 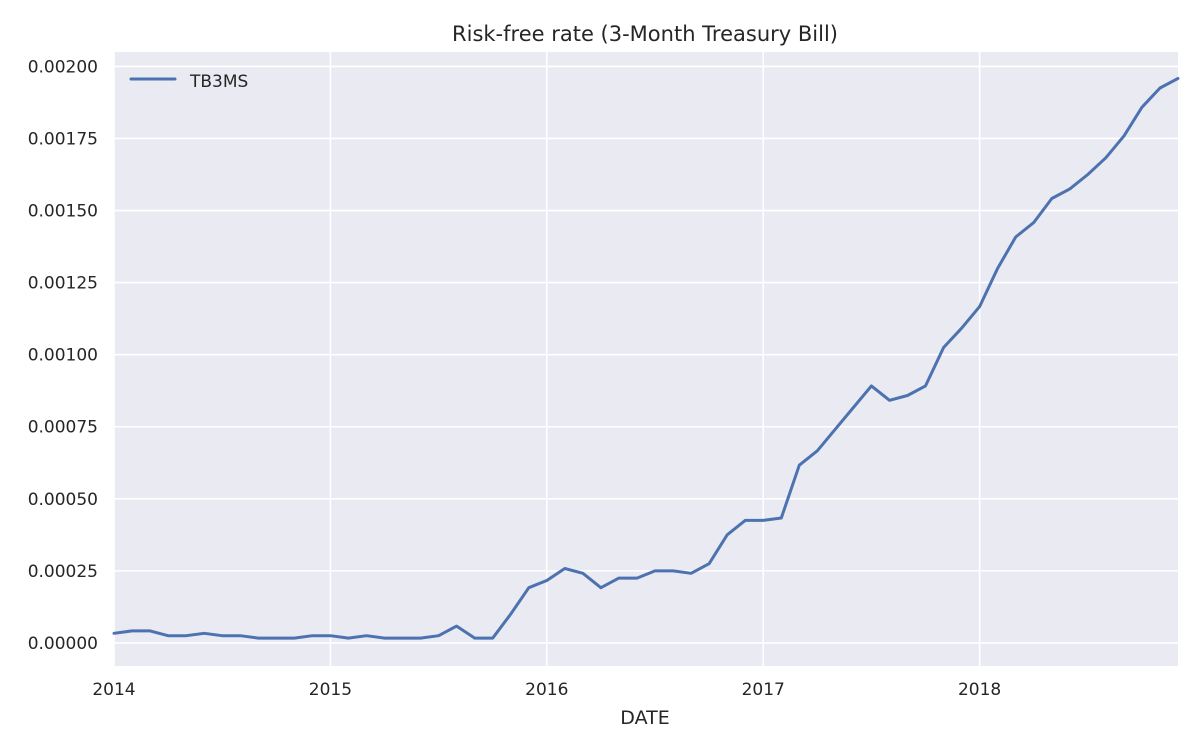 I want to click on y-tick-label: 0.00100, so click(x=63, y=356).